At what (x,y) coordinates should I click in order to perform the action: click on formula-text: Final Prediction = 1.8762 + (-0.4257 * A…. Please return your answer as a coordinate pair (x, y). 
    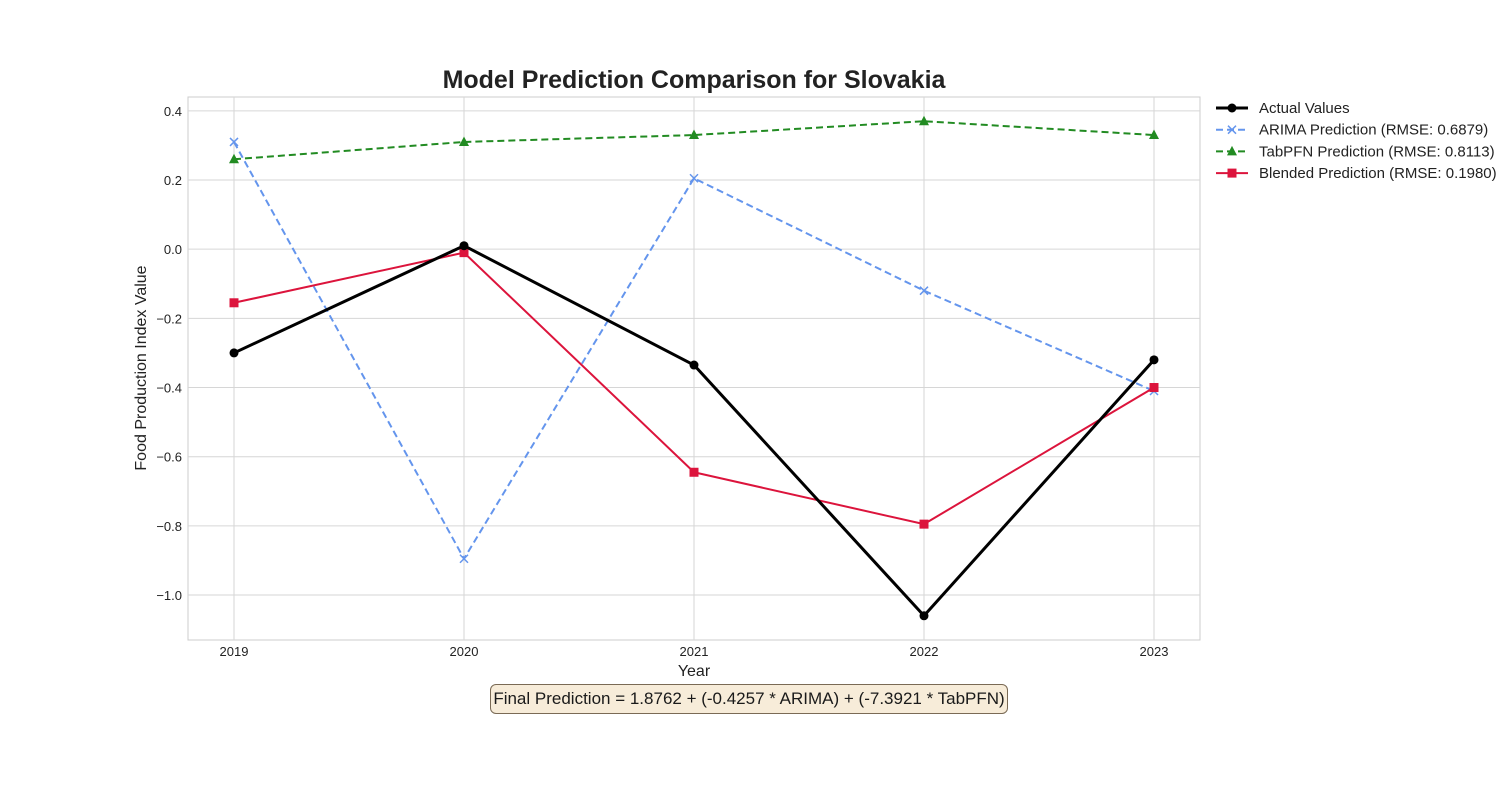
    Looking at the image, I should click on (749, 698).